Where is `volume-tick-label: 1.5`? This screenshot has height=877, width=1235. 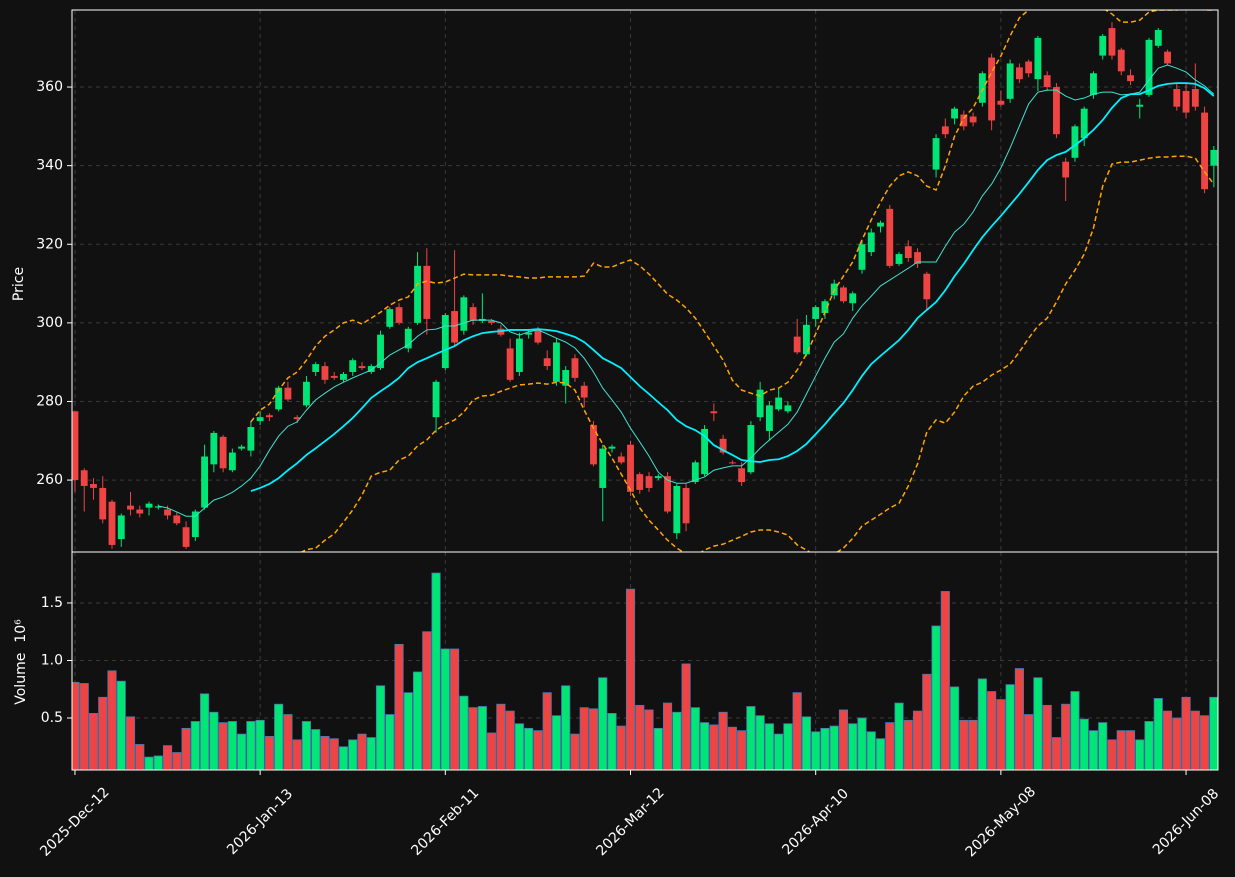
volume-tick-label: 1.5 is located at coordinates (52, 603).